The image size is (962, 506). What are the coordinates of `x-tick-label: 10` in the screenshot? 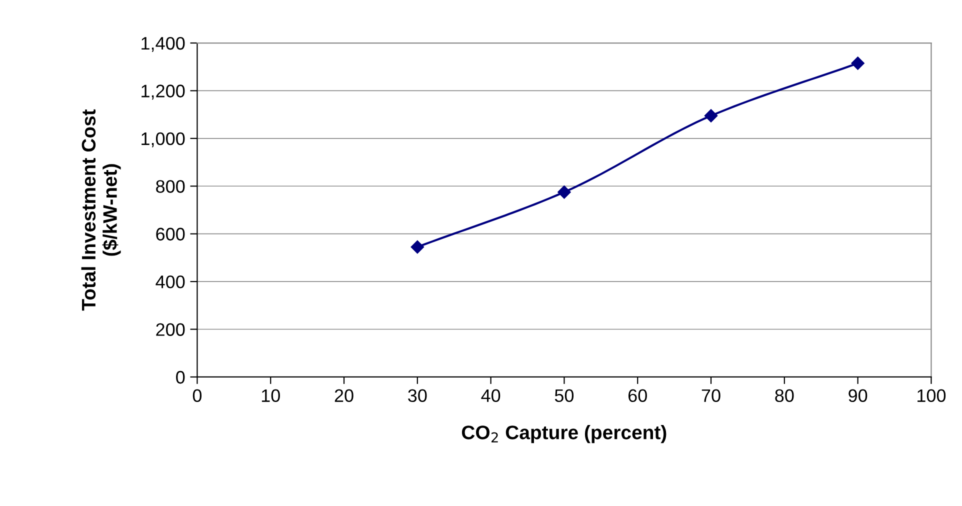 It's located at (271, 395).